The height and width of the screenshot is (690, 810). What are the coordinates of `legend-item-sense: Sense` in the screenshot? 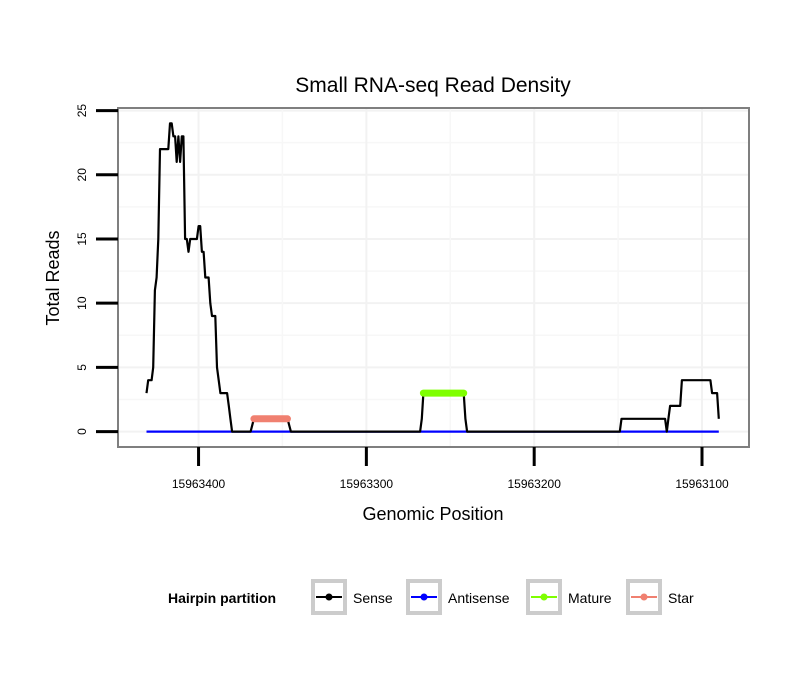 It's located at (352, 597).